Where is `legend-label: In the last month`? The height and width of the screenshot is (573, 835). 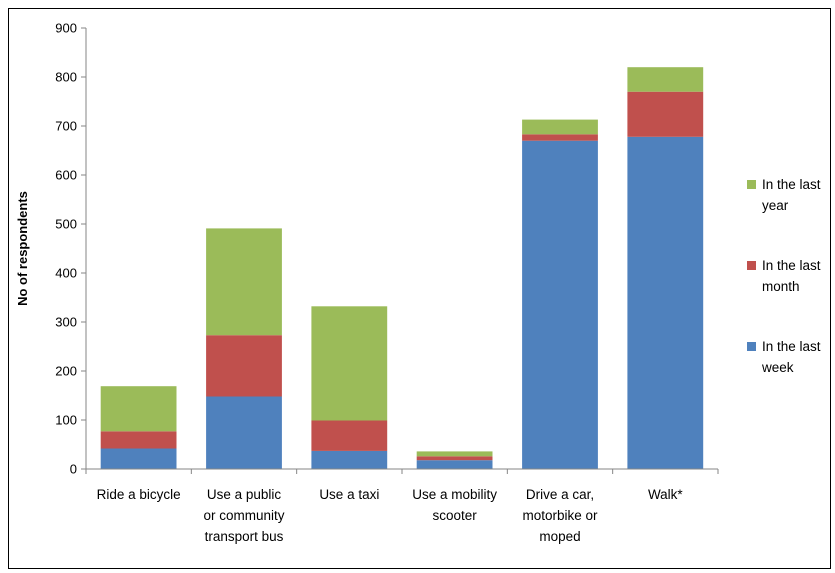 legend-label: In the last month is located at coordinates (791, 276).